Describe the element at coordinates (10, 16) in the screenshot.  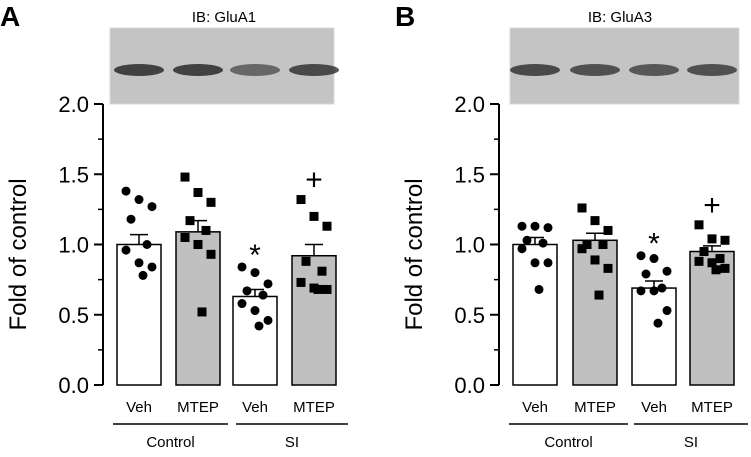
I see `panel-letter: A` at that location.